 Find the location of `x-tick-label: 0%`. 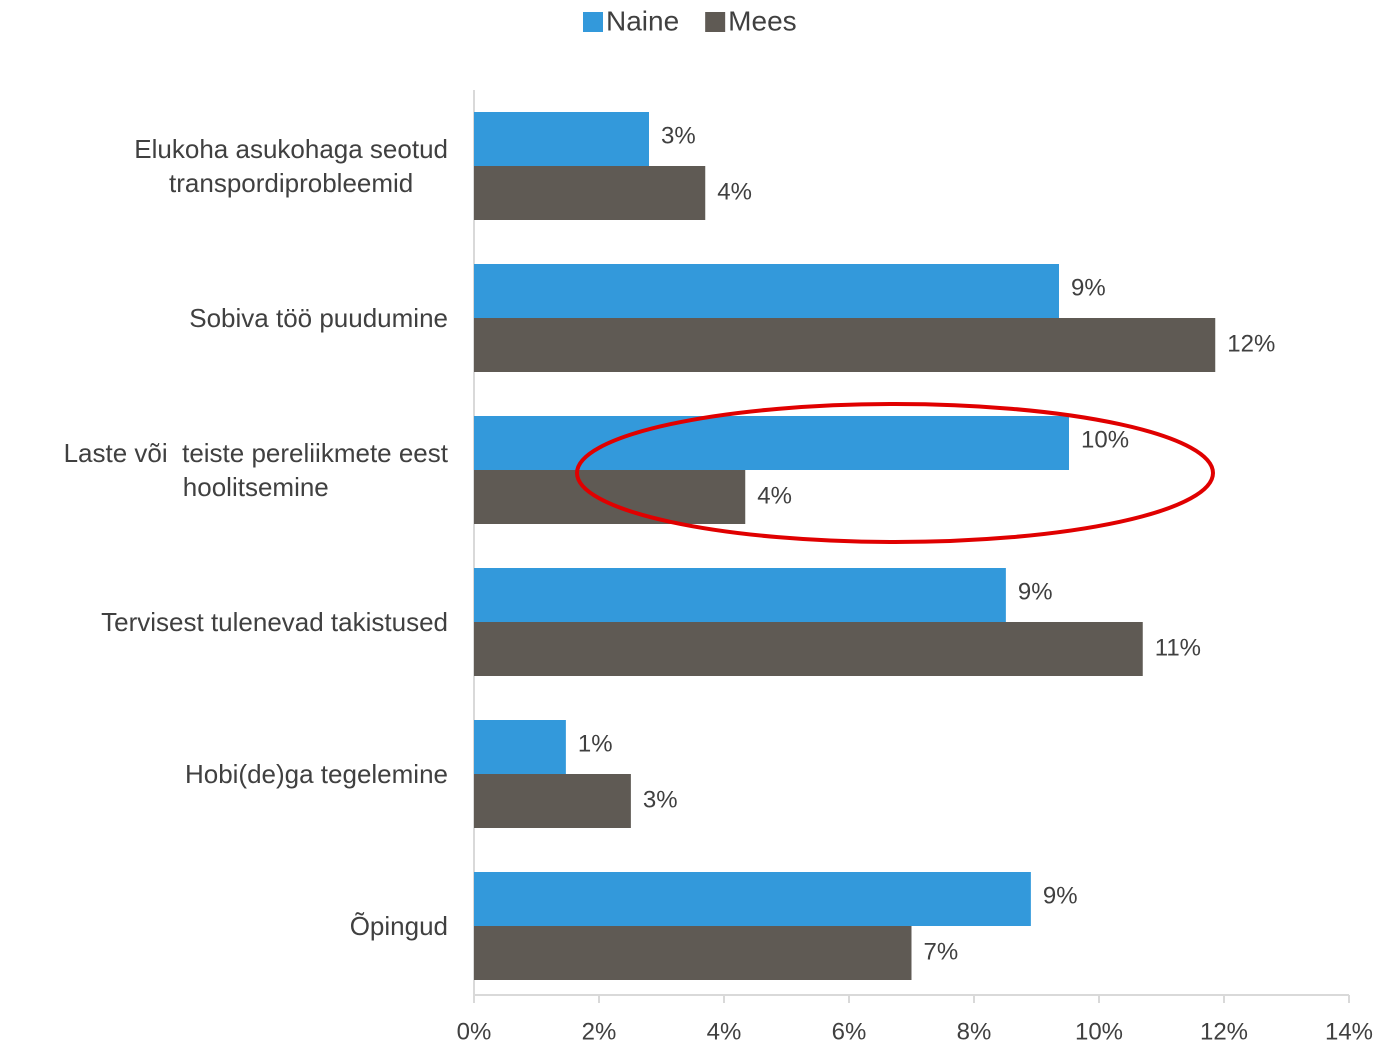

x-tick-label: 0% is located at coordinates (474, 1031).